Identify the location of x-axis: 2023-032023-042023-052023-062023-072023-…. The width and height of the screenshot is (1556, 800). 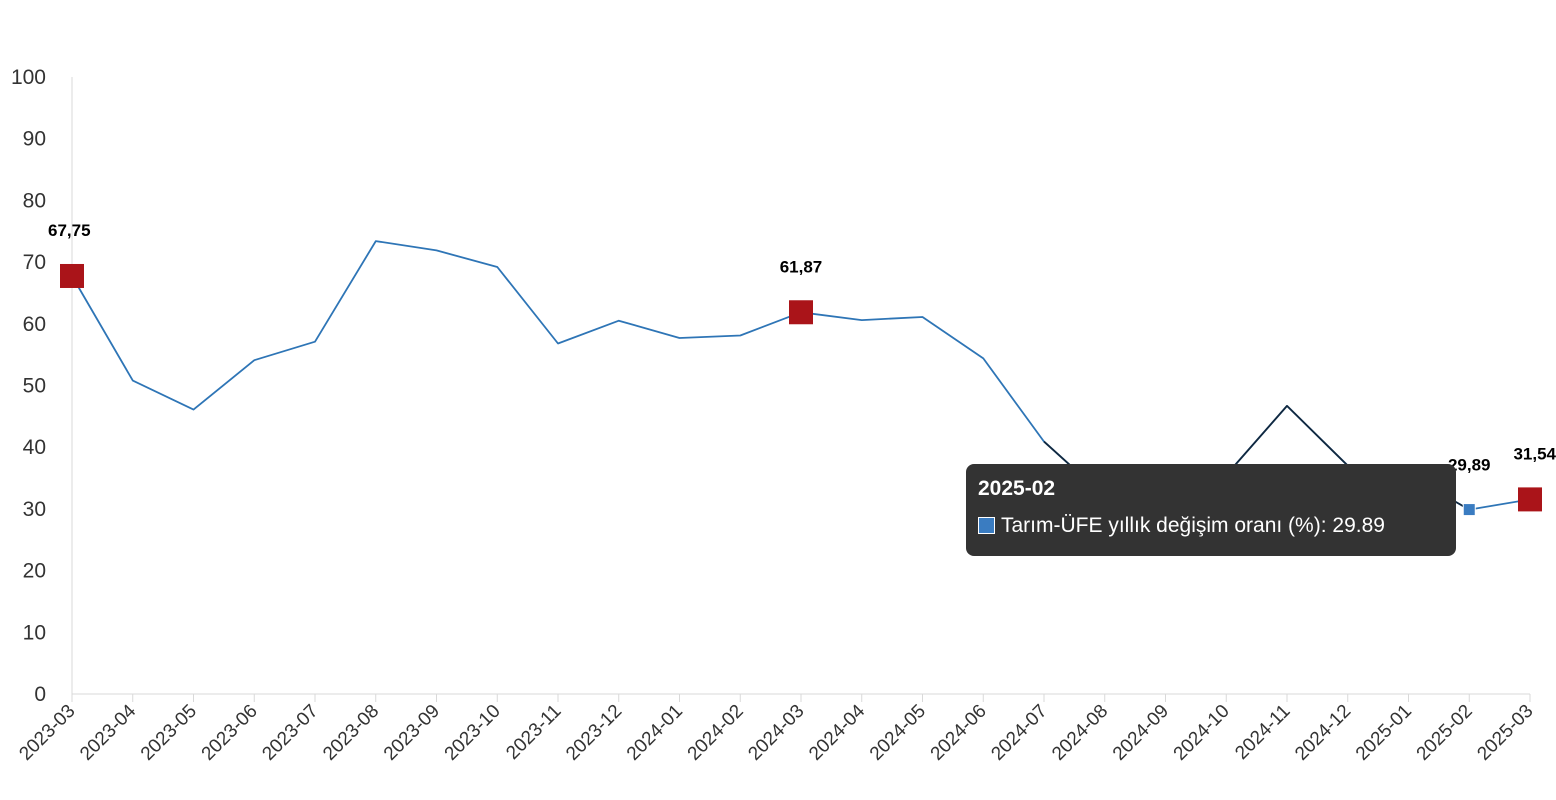
(776, 729).